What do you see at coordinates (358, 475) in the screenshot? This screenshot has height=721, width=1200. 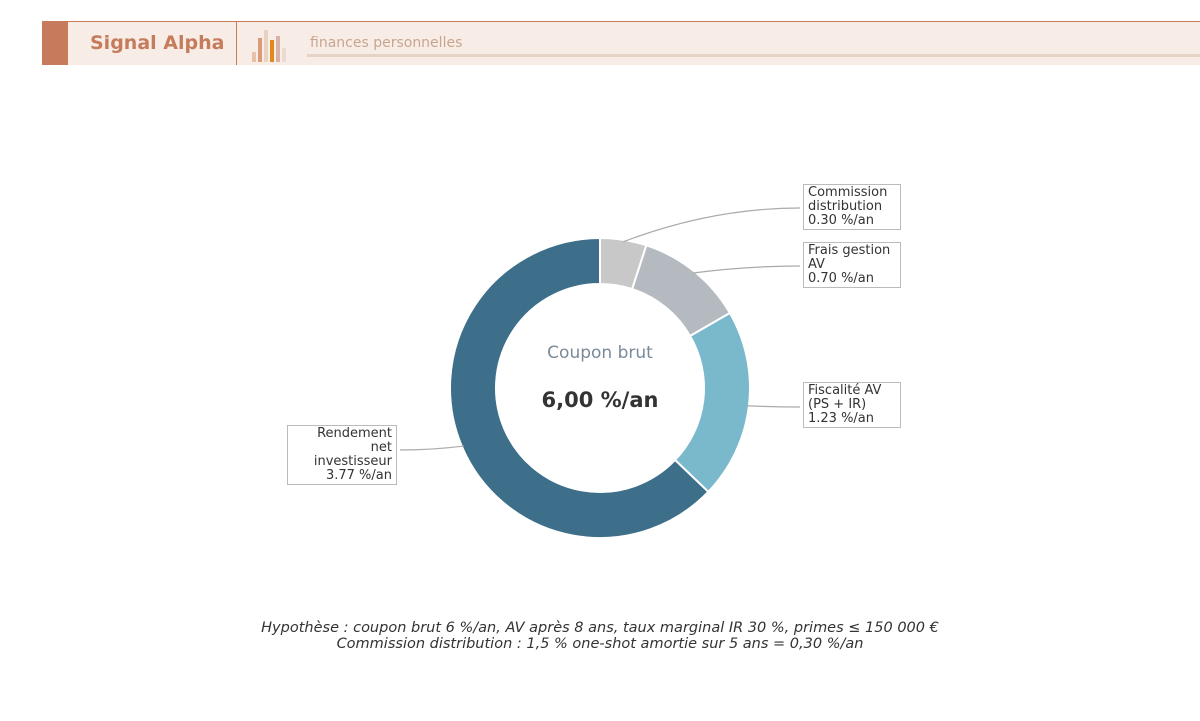 I see `label-value: 3.77 %/an` at bounding box center [358, 475].